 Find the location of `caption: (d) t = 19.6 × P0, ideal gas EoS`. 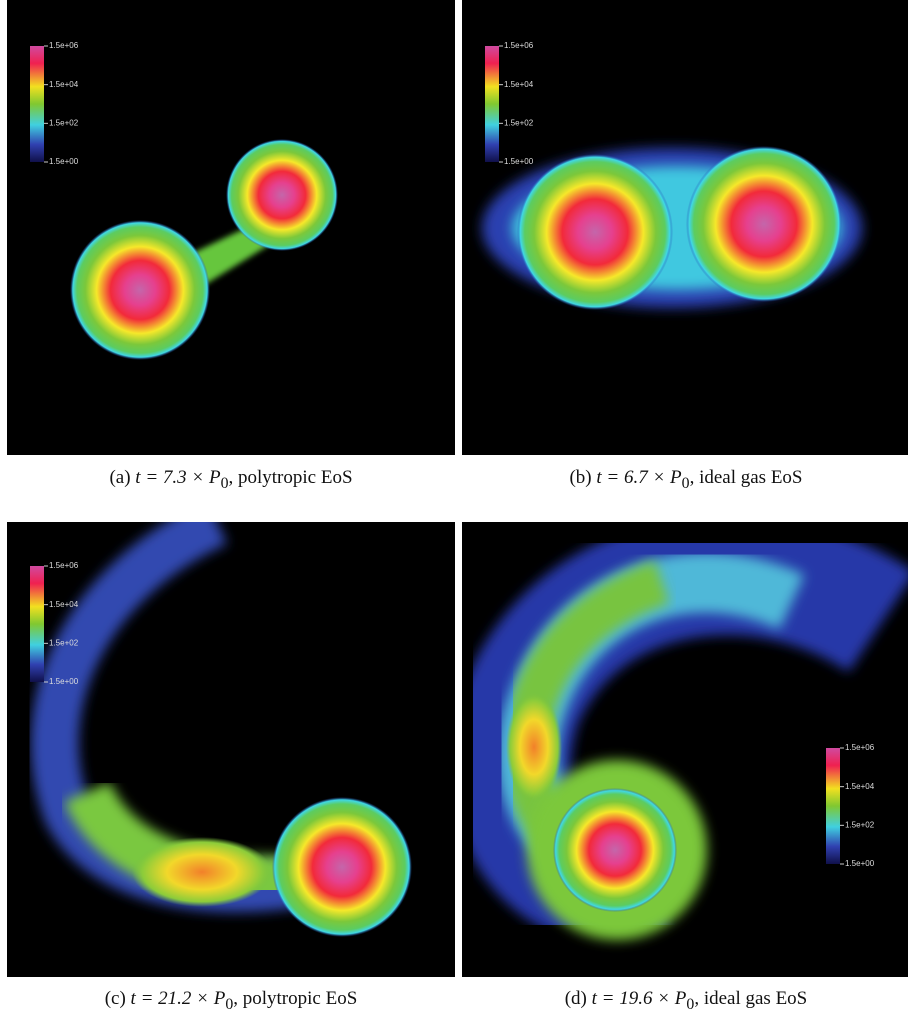

caption: (d) t = 19.6 × P0, ideal gas EoS is located at coordinates (686, 1000).